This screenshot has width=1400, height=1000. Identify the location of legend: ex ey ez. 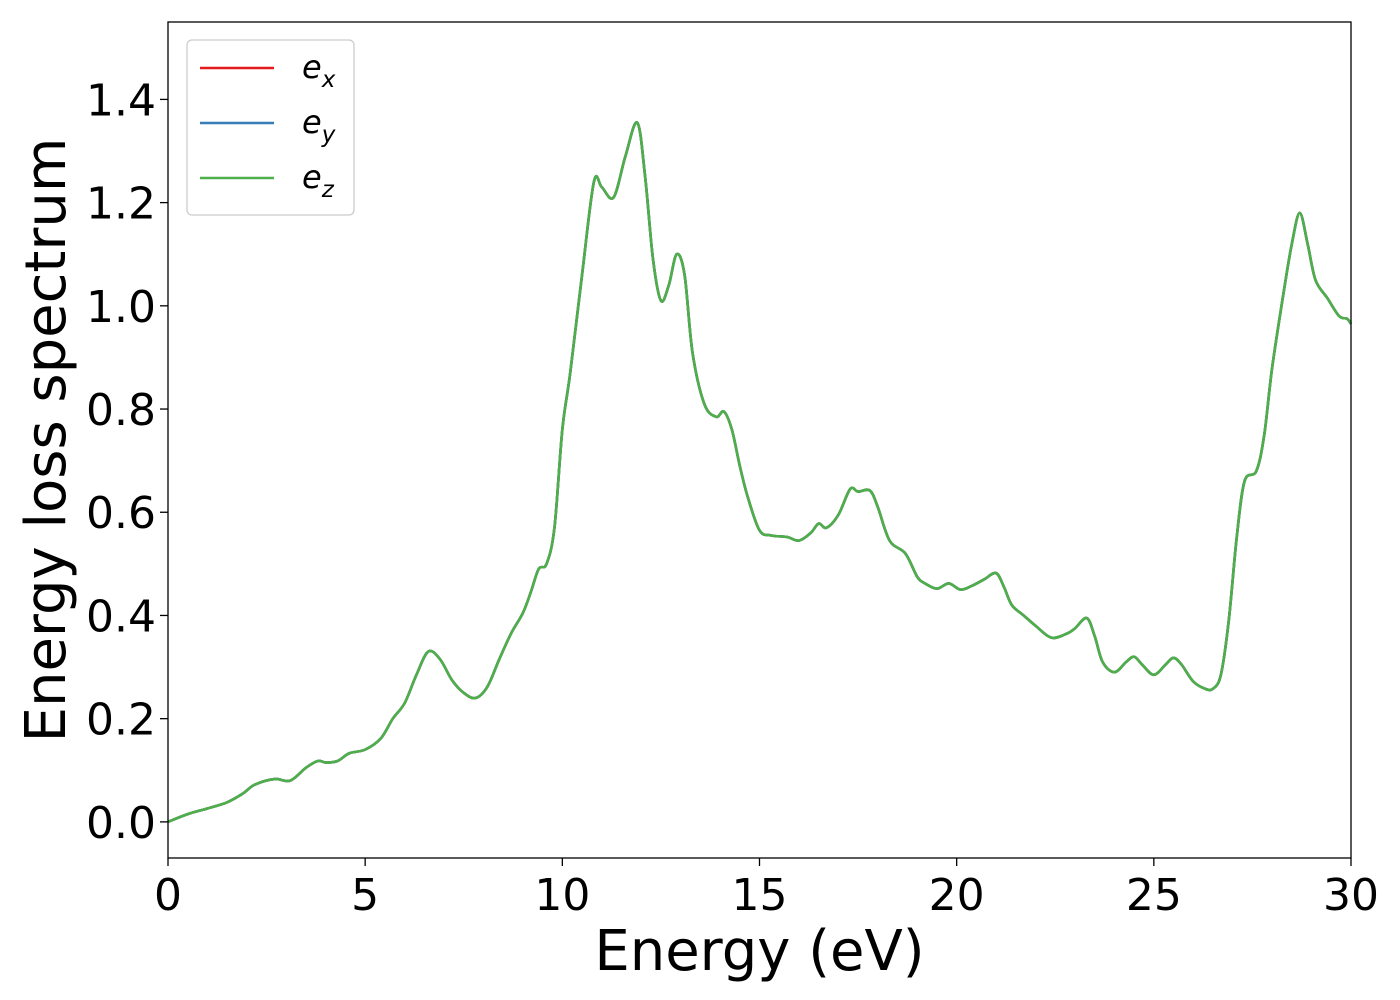
(270, 127).